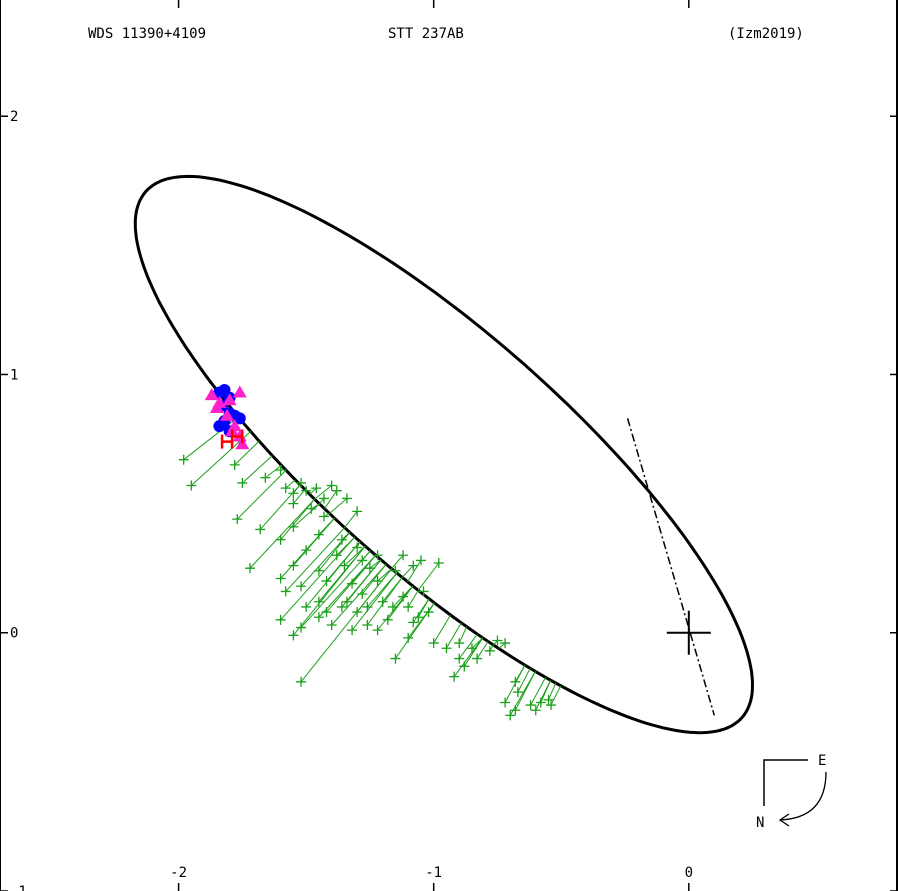  What do you see at coordinates (766, 34) in the screenshot?
I see `orbit-reference: (Izm2019)` at bounding box center [766, 34].